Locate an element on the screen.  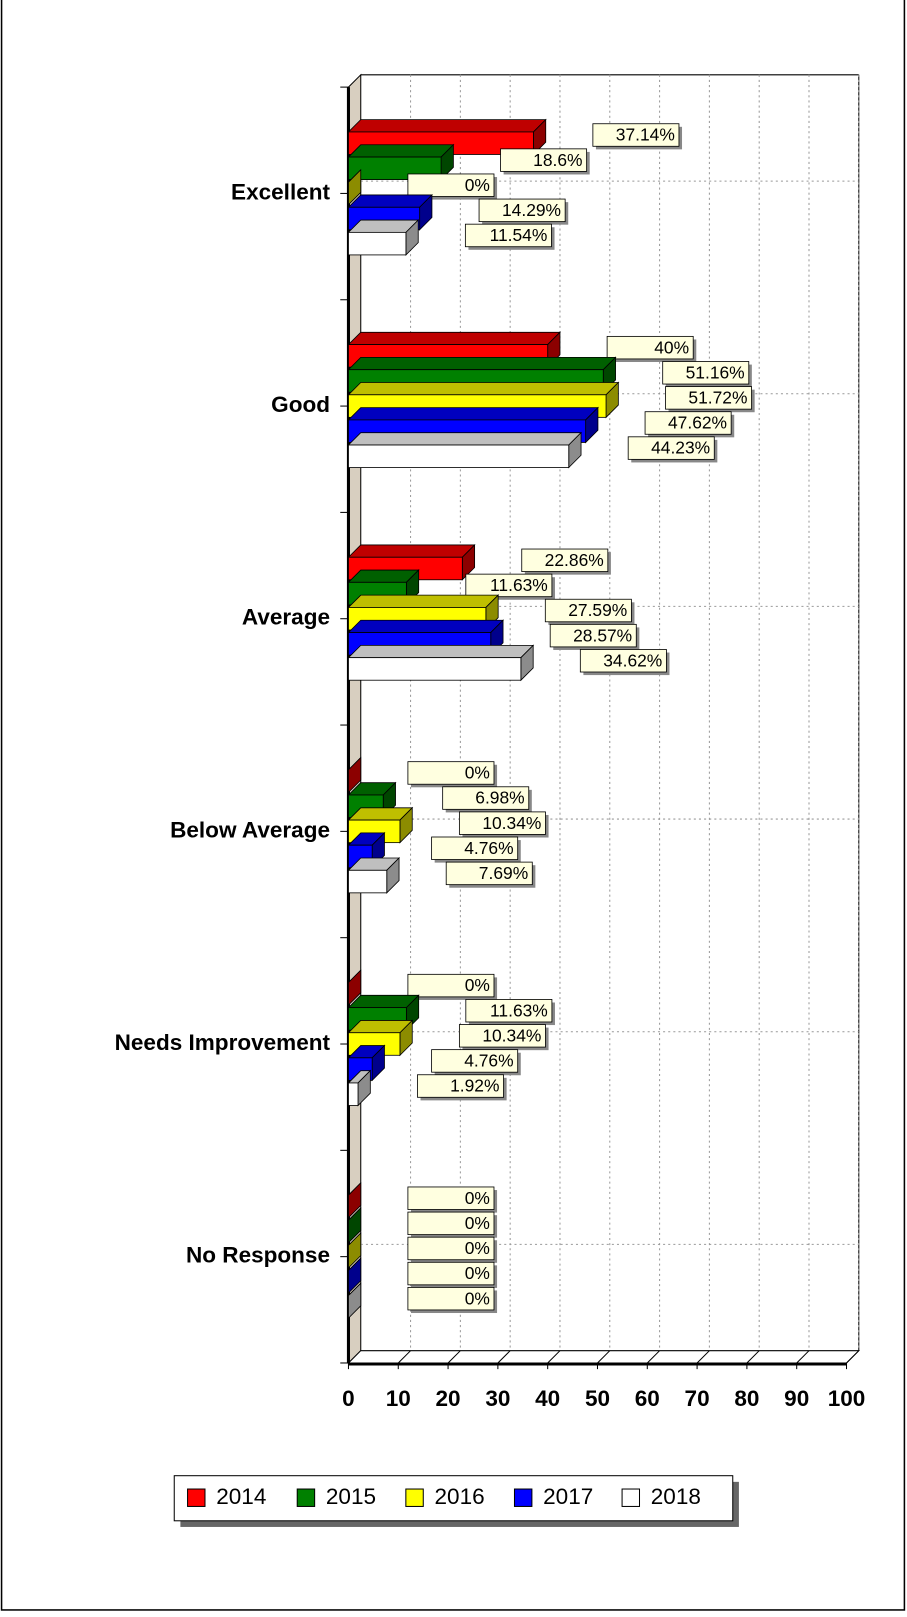
category-label: Needs Improvement is located at coordinates (223, 1042).